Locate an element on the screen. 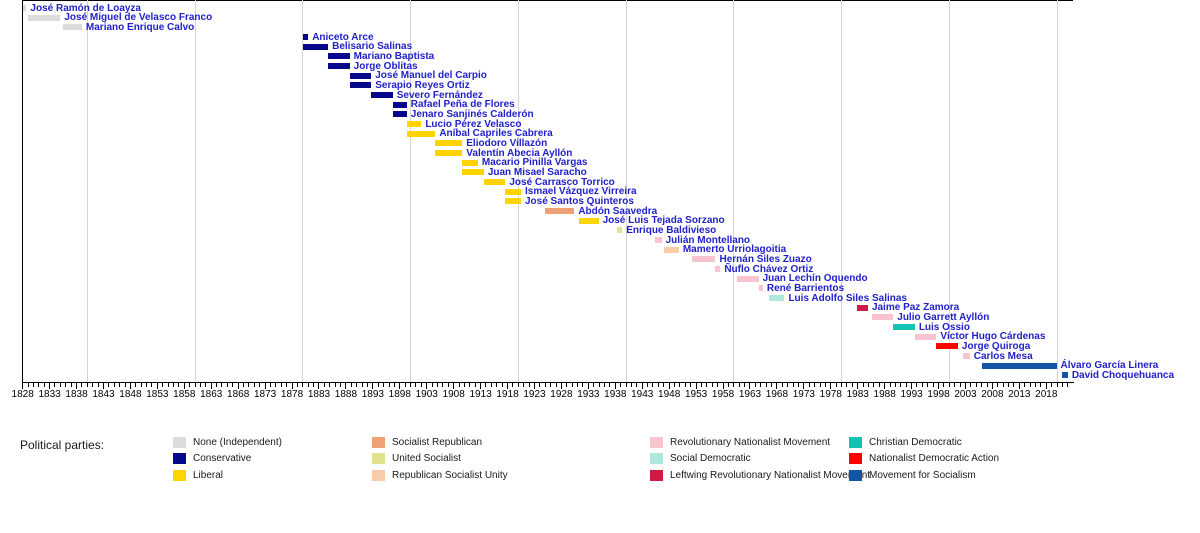 The width and height of the screenshot is (1200, 533). axis-tick-label: 1913 is located at coordinates (480, 394).